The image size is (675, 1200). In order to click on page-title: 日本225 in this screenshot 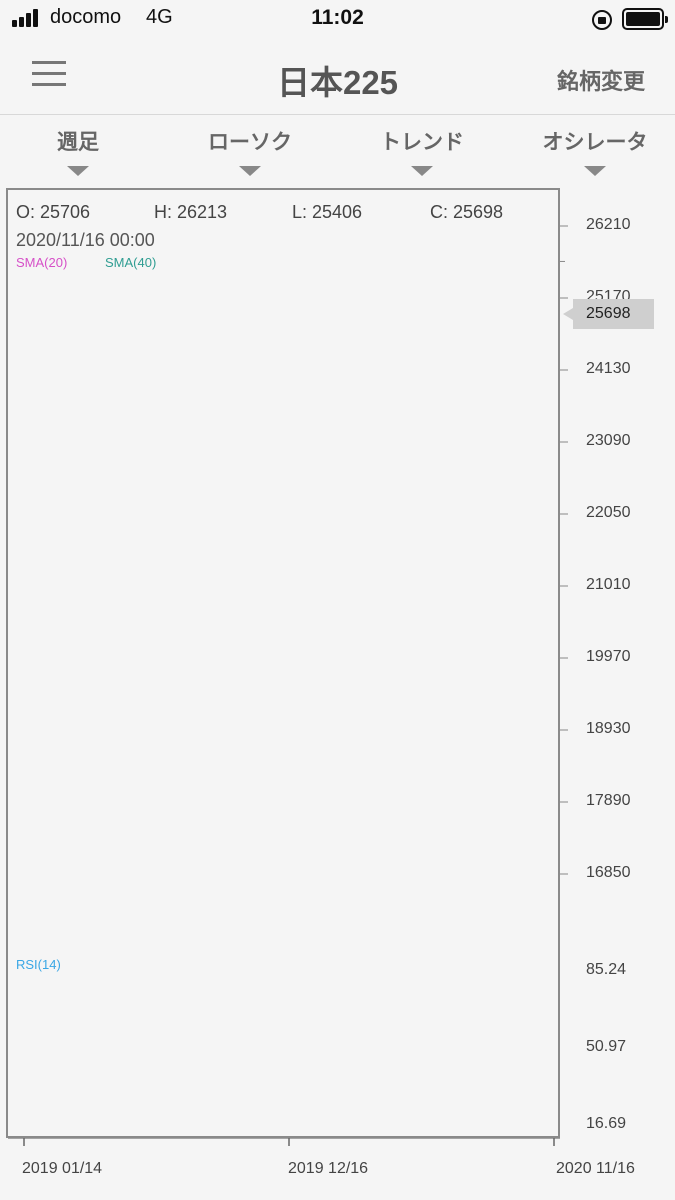, I will do `click(337, 82)`.